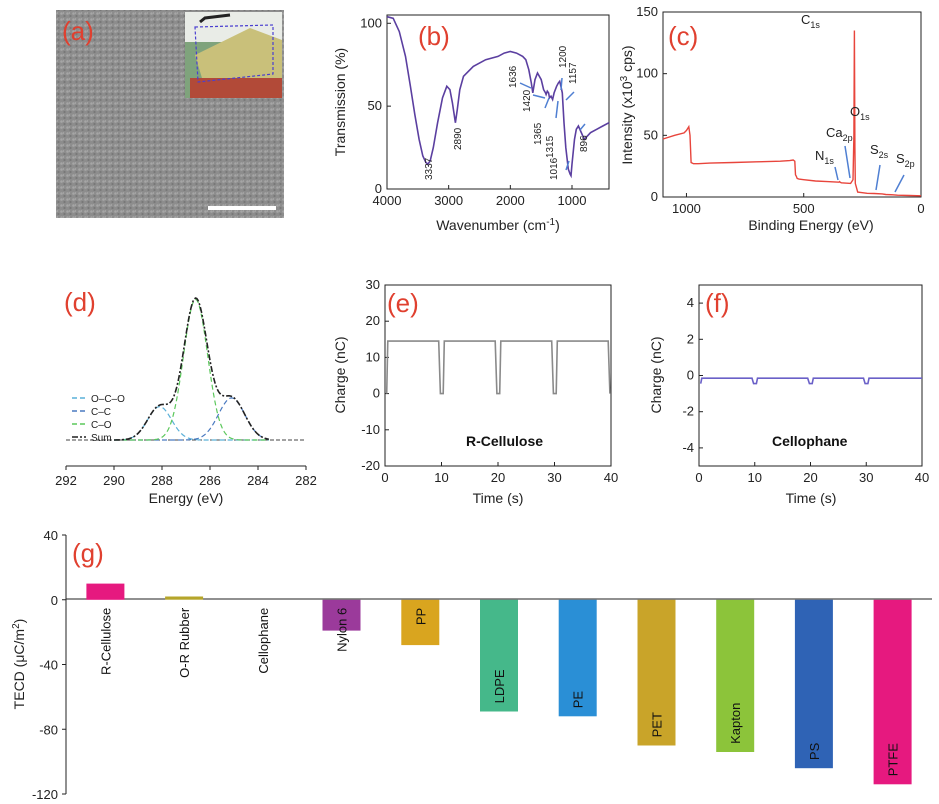 Image resolution: width=939 pixels, height=804 pixels. Describe the element at coordinates (810, 381) in the screenshot. I see `charge-trace-f` at that location.